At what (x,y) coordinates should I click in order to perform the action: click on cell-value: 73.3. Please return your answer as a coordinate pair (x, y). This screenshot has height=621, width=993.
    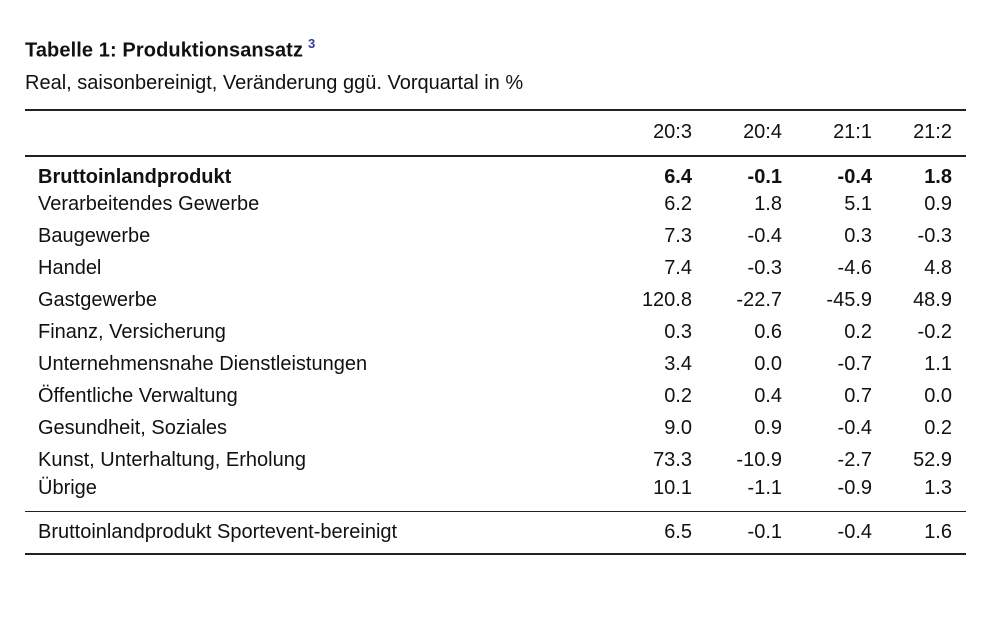
    Looking at the image, I should click on (672, 460).